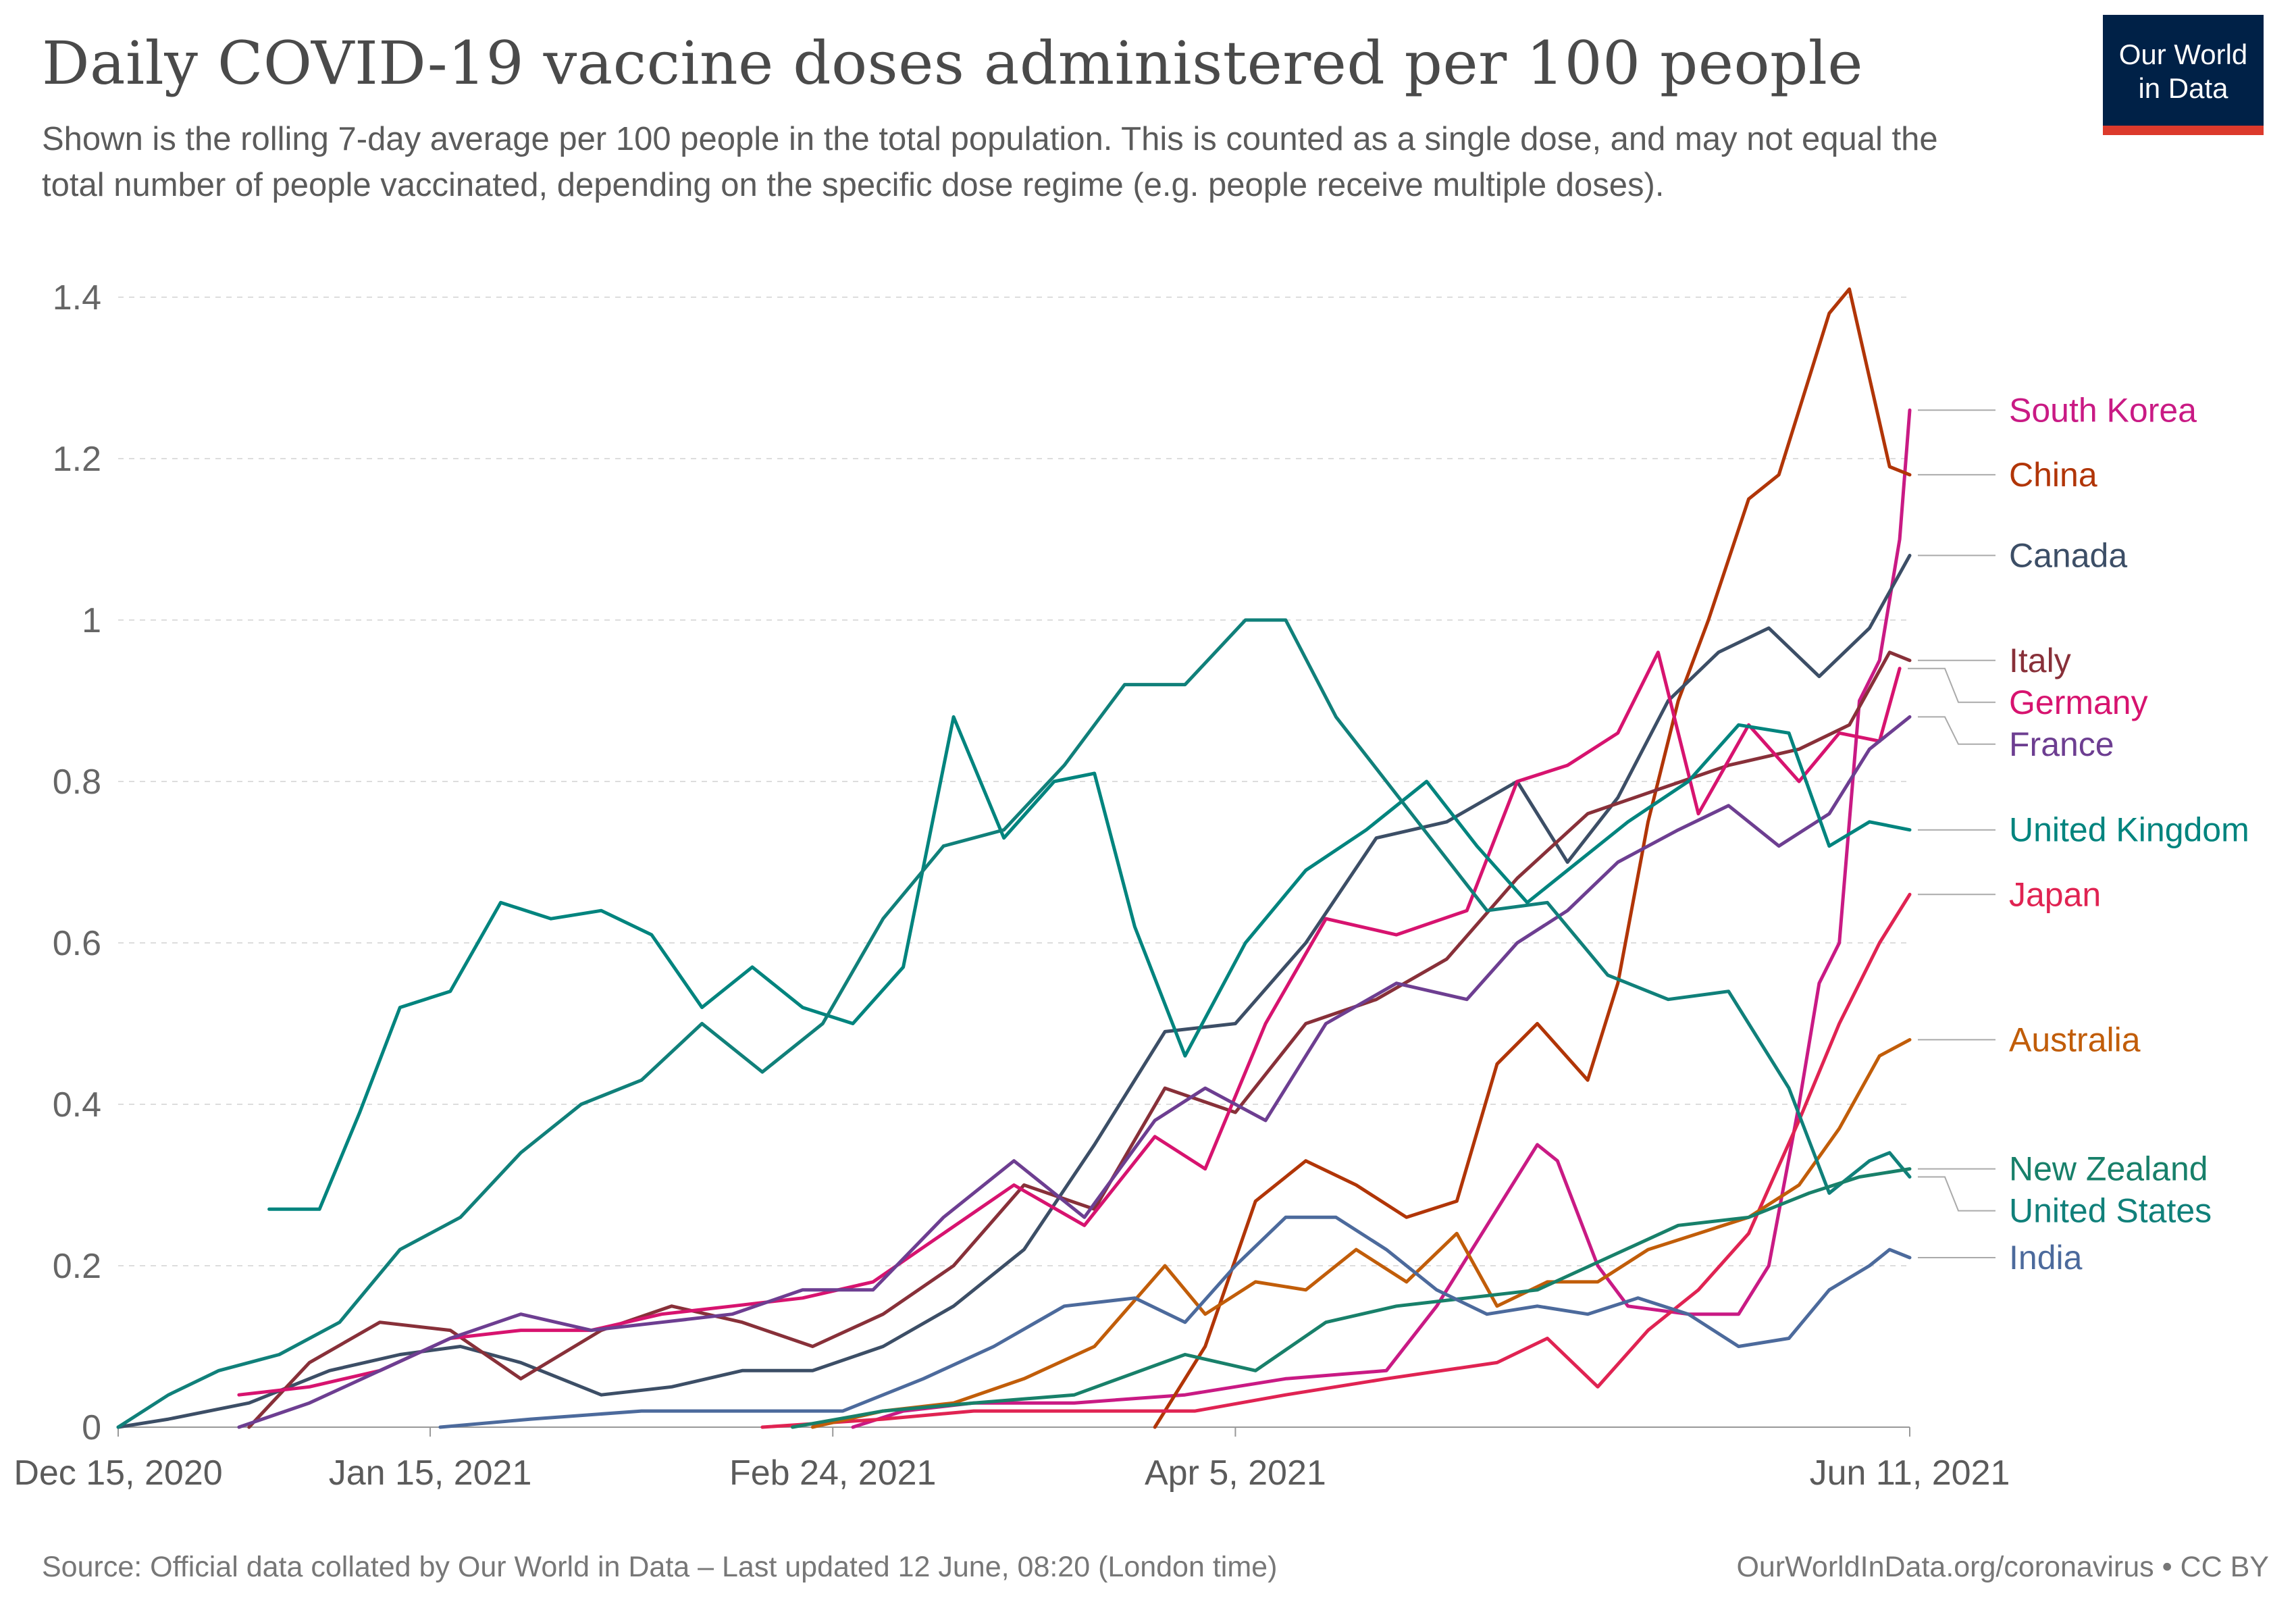 The width and height of the screenshot is (2296, 1621). What do you see at coordinates (1235, 1473) in the screenshot?
I see `x-tick-label: Apr 5, 2021` at bounding box center [1235, 1473].